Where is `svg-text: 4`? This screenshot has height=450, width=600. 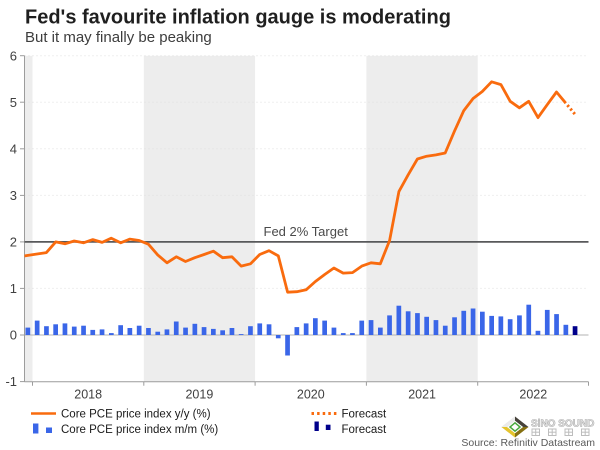
svg-text: 4 is located at coordinates (13, 149).